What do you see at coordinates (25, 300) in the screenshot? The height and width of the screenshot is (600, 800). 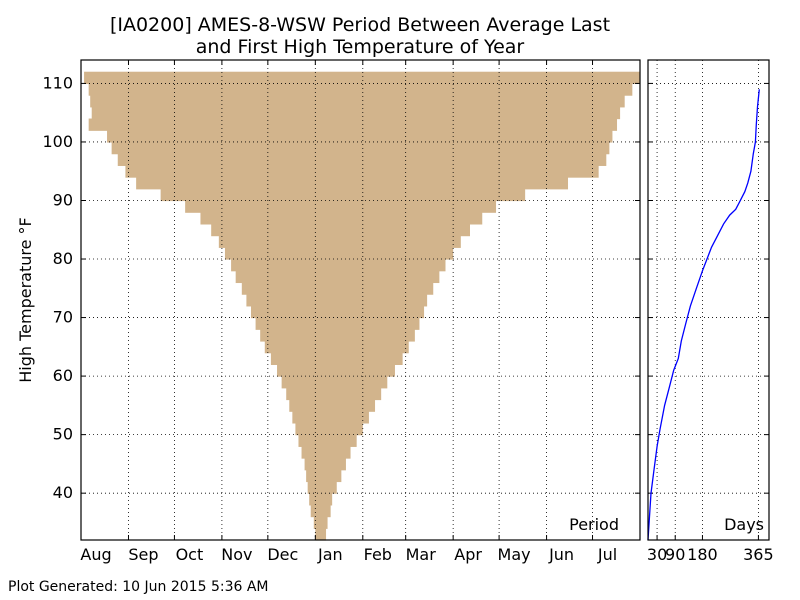 I see `y-axis-label: High Temperature °F` at bounding box center [25, 300].